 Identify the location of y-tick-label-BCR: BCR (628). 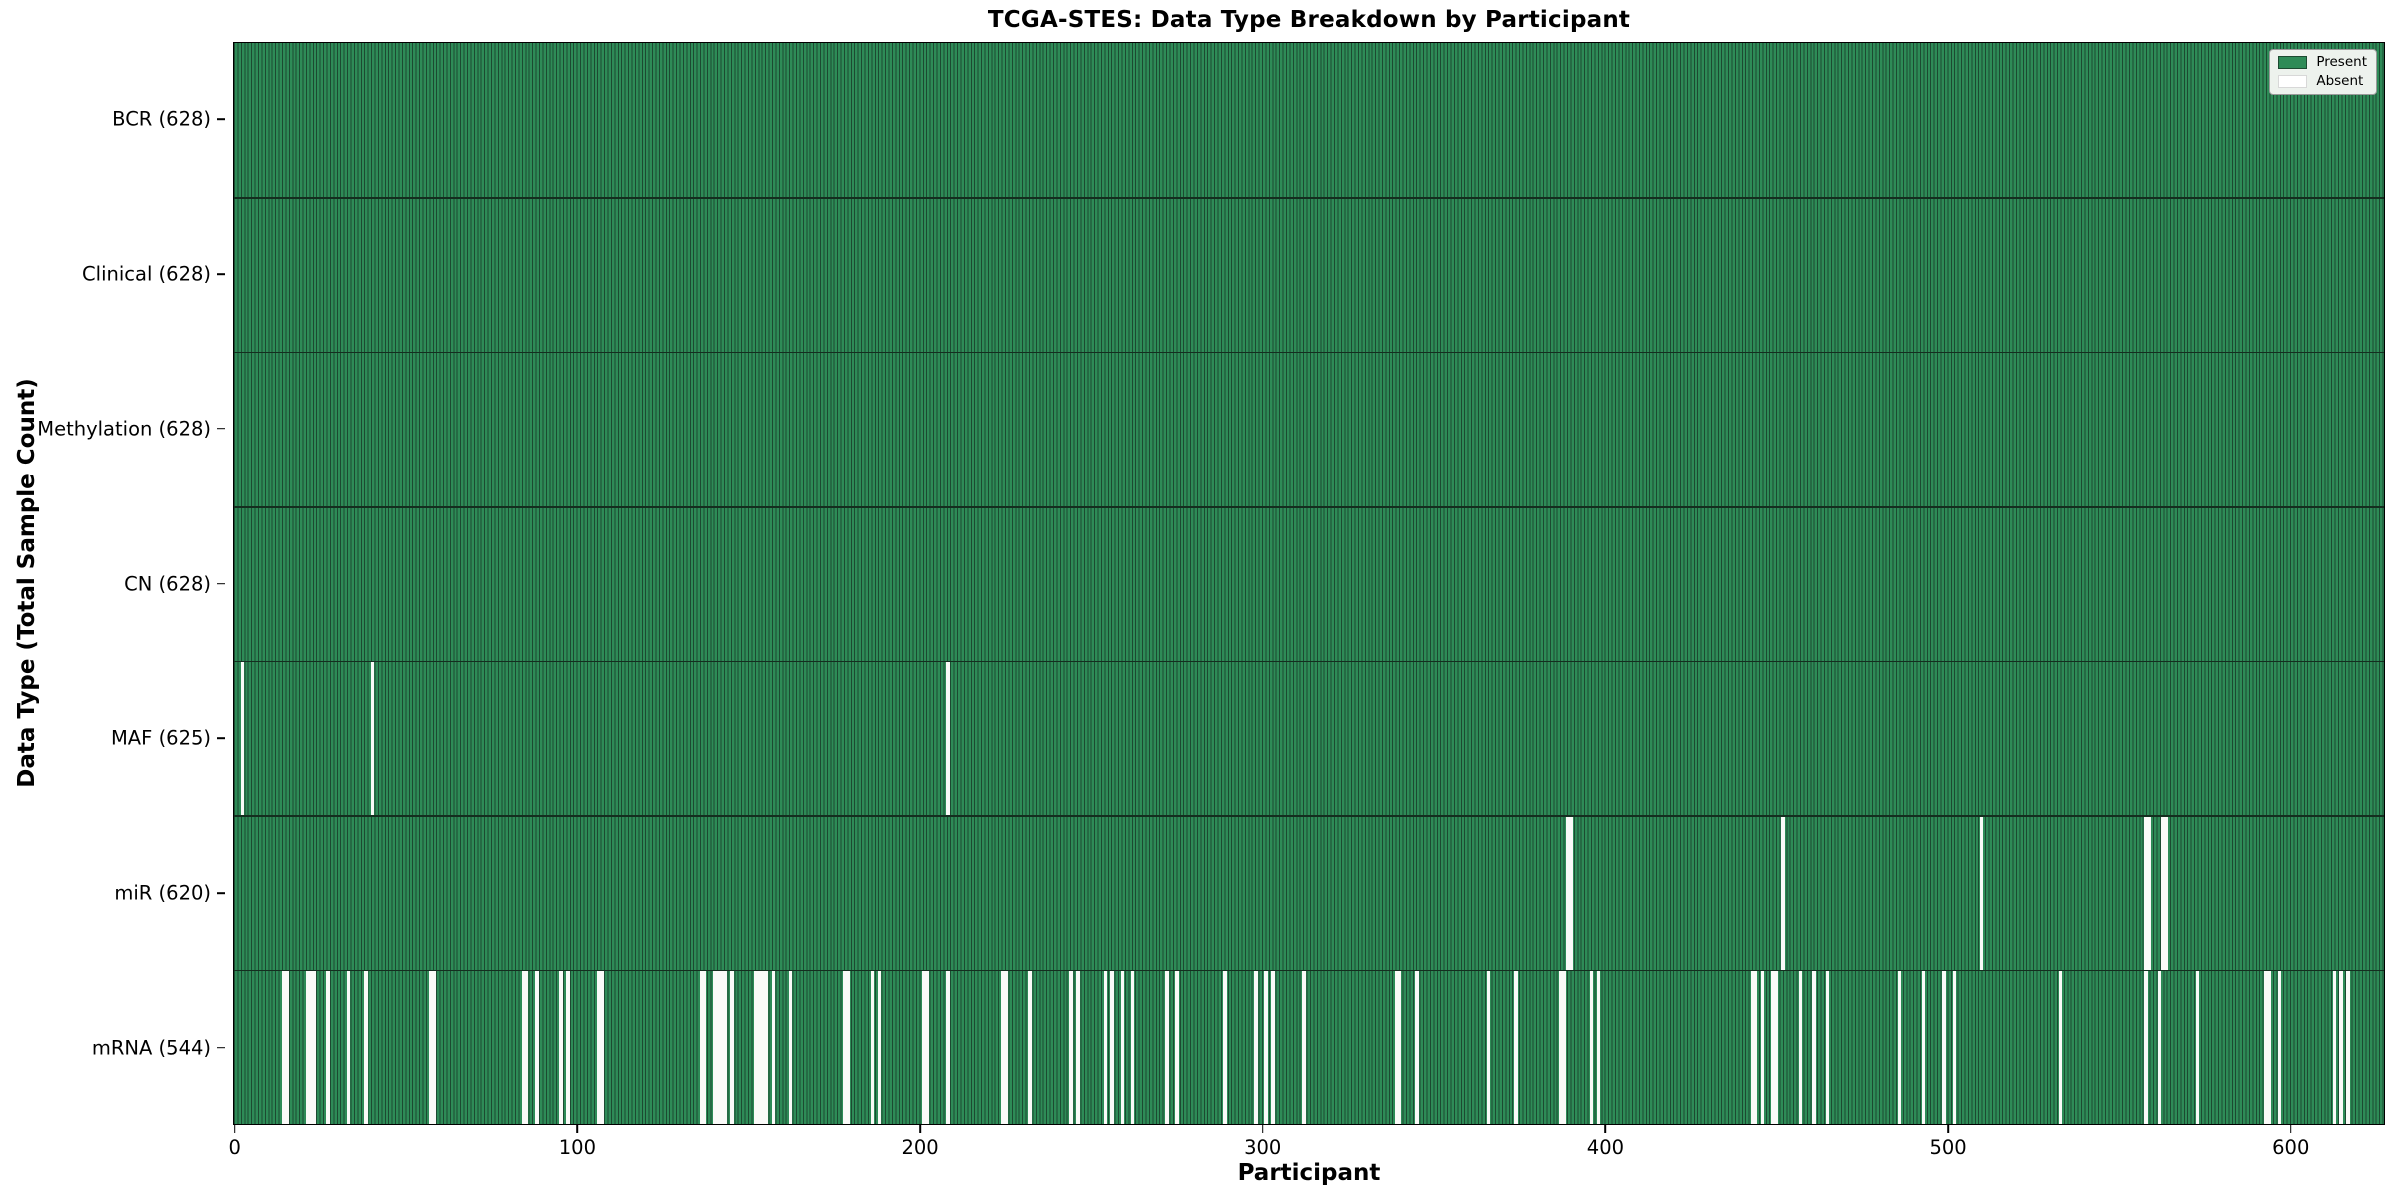
(161, 119).